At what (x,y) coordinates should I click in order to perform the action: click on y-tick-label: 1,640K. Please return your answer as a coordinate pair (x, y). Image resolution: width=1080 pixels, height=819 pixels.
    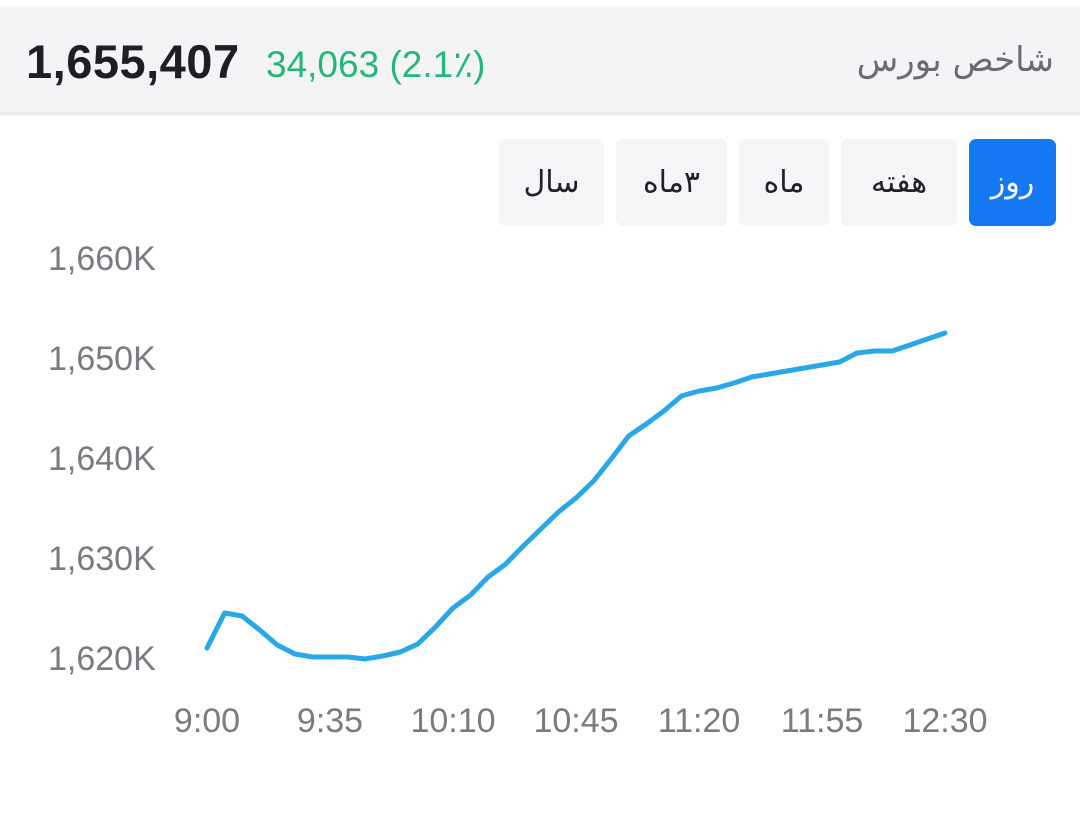
    Looking at the image, I should click on (102, 459).